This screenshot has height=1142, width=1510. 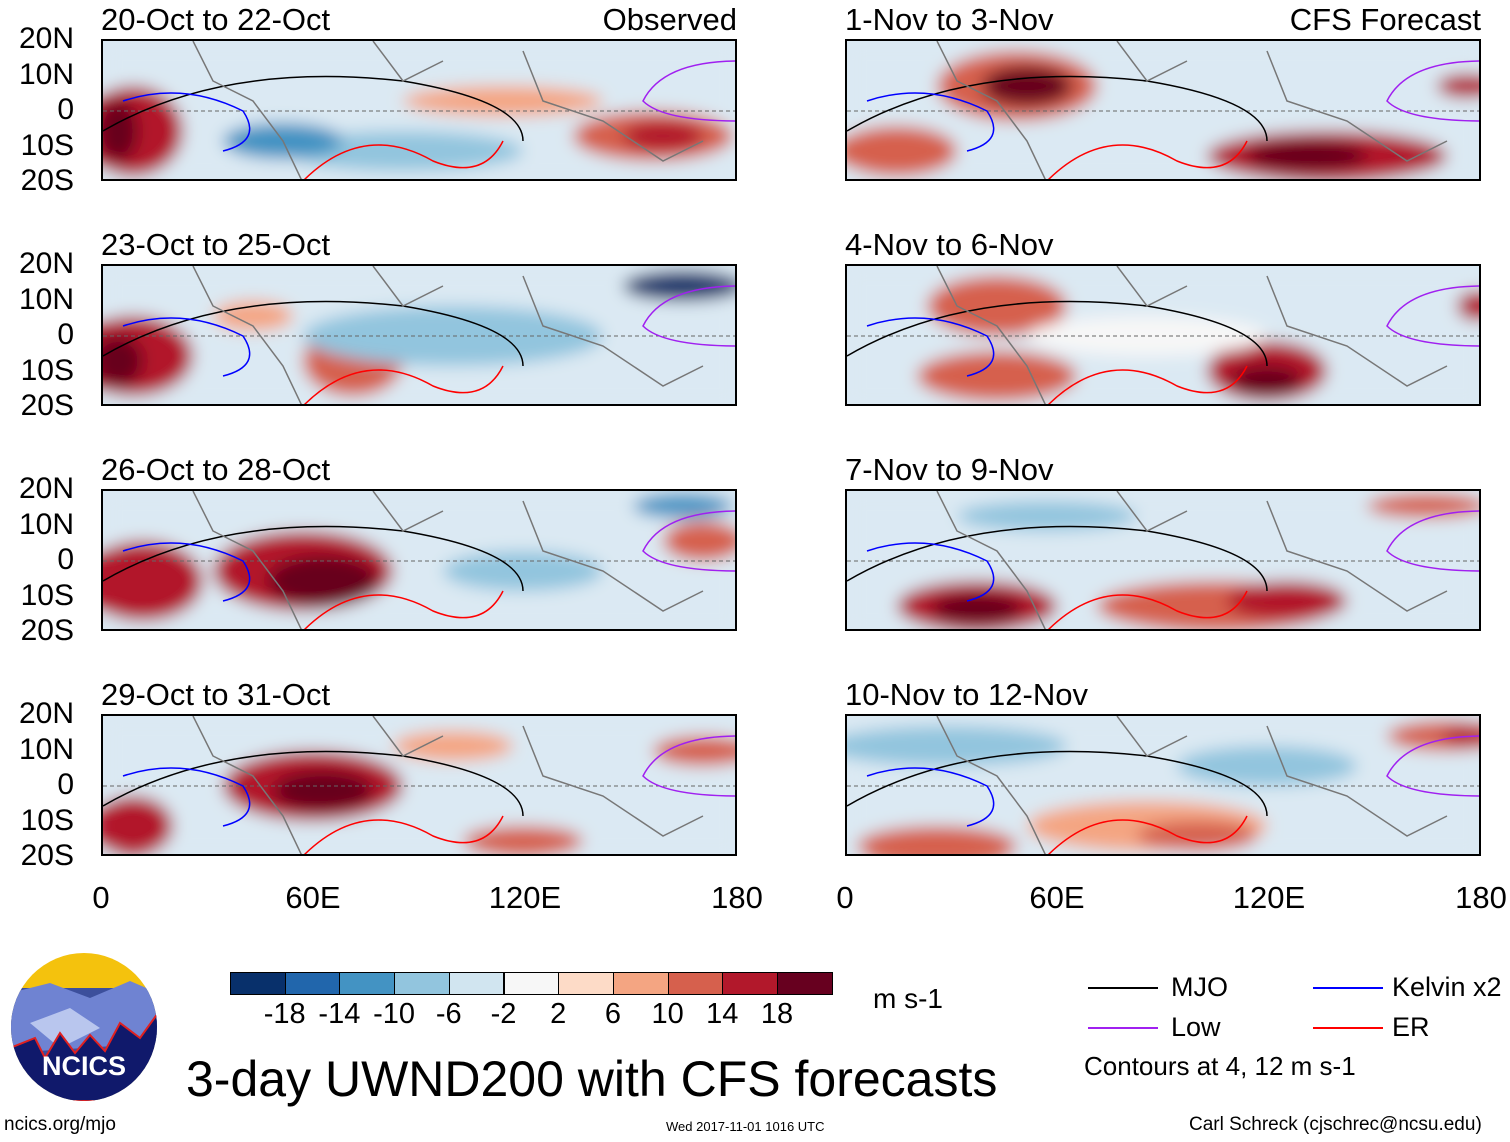 I want to click on panel-title: 23-Oct to 25-Oct, so click(x=216, y=244).